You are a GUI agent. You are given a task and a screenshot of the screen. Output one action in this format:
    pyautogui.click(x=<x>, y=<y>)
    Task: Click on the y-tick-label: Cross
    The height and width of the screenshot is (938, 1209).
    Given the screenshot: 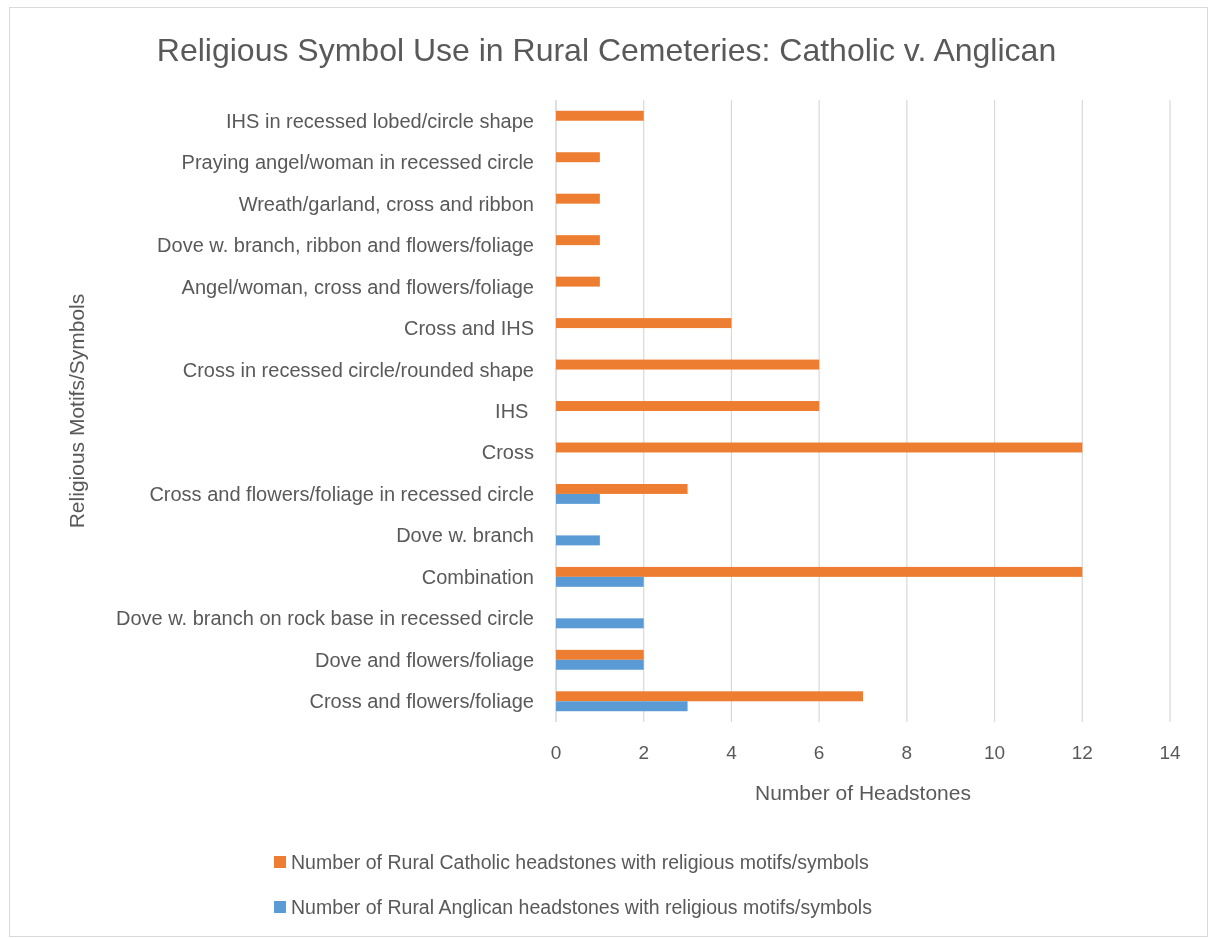 What is the action you would take?
    pyautogui.click(x=507, y=452)
    